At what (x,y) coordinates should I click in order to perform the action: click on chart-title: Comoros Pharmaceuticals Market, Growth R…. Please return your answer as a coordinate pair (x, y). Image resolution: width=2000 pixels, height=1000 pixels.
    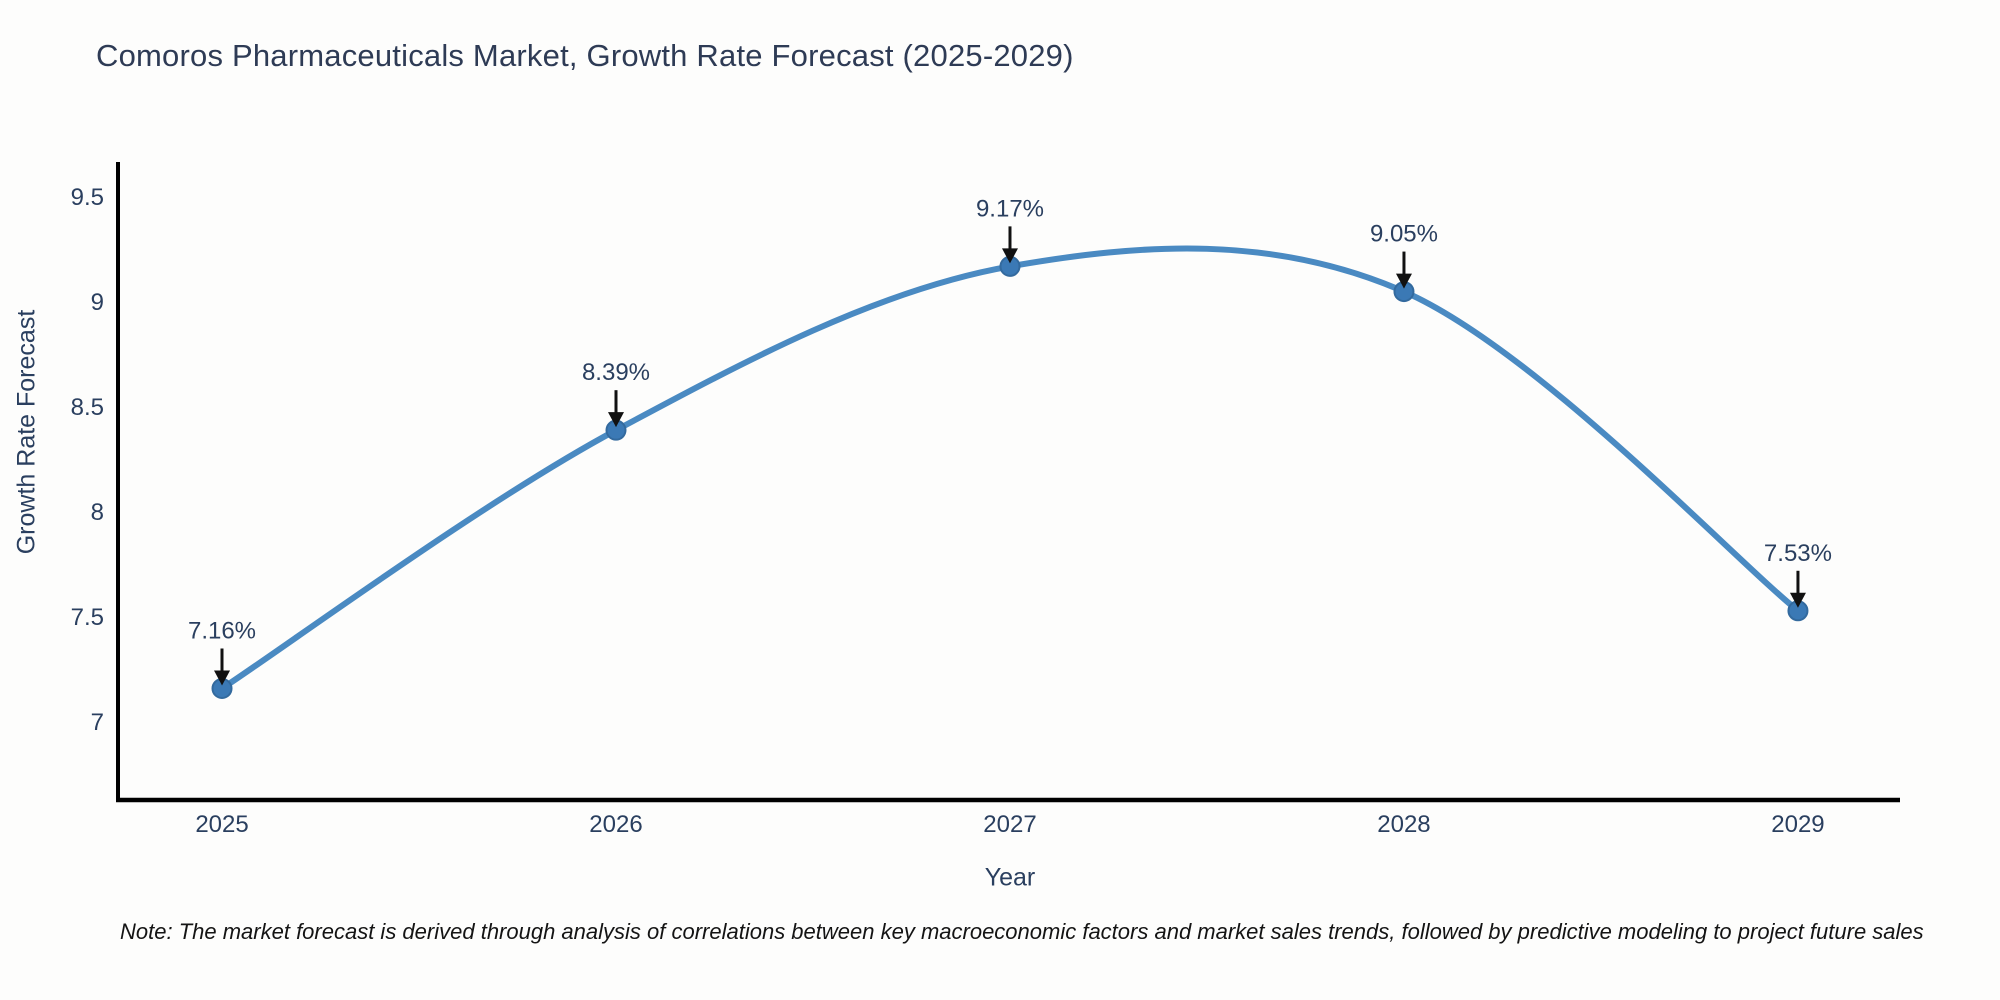
    Looking at the image, I should click on (585, 55).